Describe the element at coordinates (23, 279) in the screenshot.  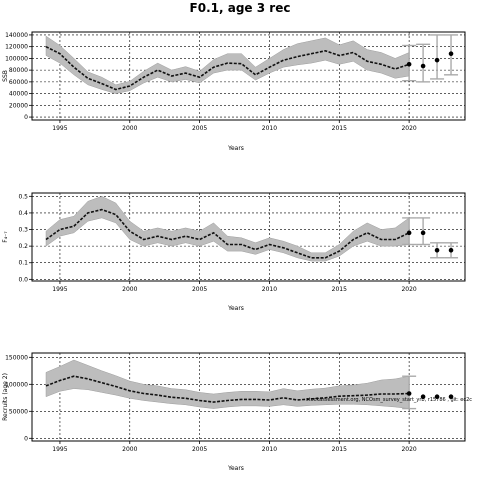
I see `y-tick-label: 0.0` at that location.